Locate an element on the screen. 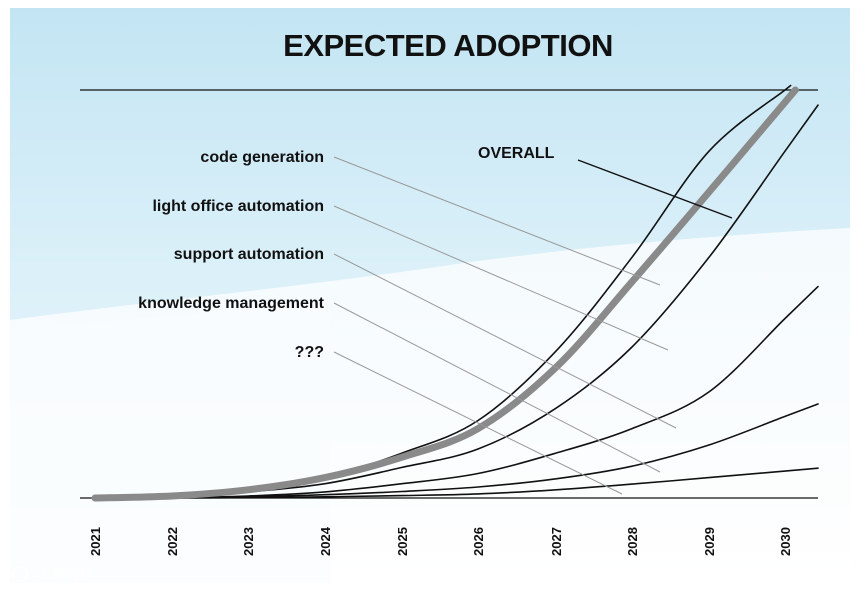 The height and width of the screenshot is (591, 860). x-tick-2030: 2030 is located at coordinates (785, 541).